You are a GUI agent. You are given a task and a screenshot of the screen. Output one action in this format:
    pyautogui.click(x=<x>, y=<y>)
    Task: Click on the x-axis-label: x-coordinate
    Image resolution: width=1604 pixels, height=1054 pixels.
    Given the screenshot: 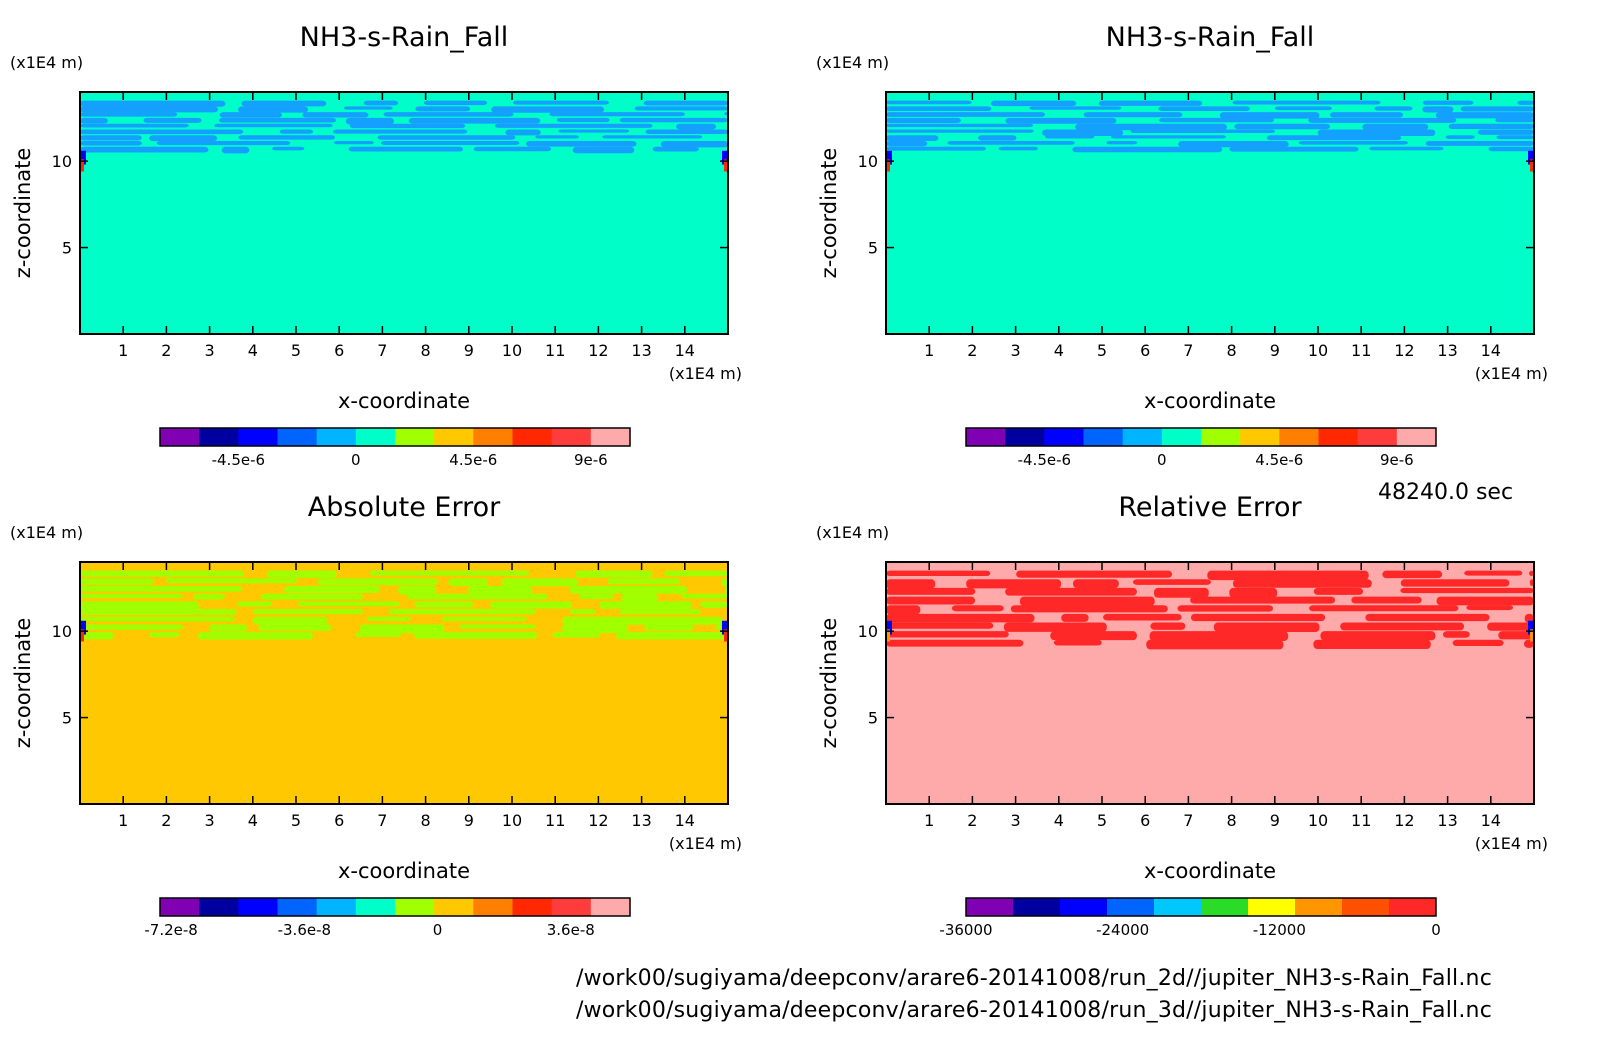 What is the action you would take?
    pyautogui.click(x=1210, y=871)
    